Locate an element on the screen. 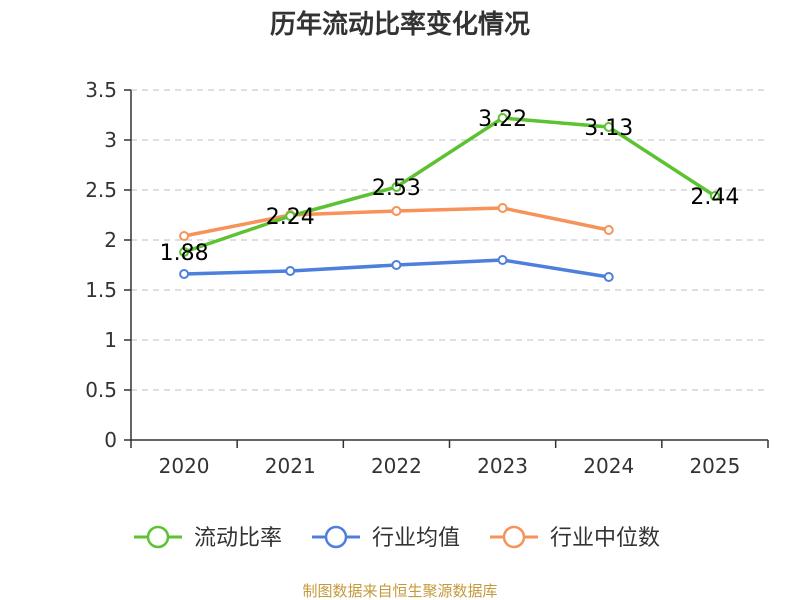  y-tick-label: 0.5 is located at coordinates (101, 390).